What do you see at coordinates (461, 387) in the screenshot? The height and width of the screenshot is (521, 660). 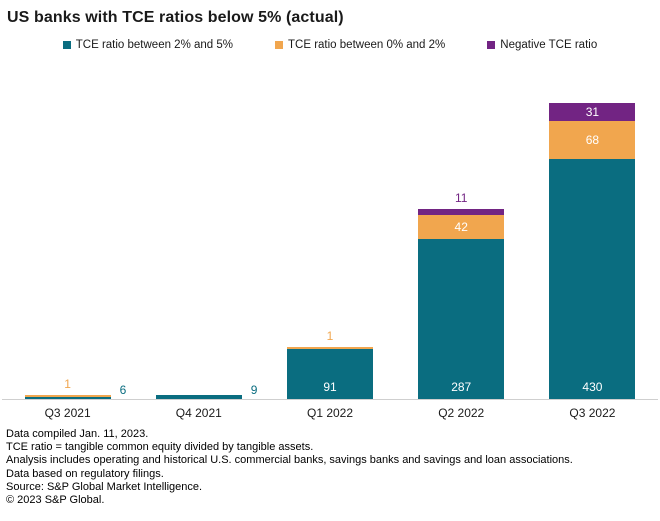 I see `value-label: 287` at bounding box center [461, 387].